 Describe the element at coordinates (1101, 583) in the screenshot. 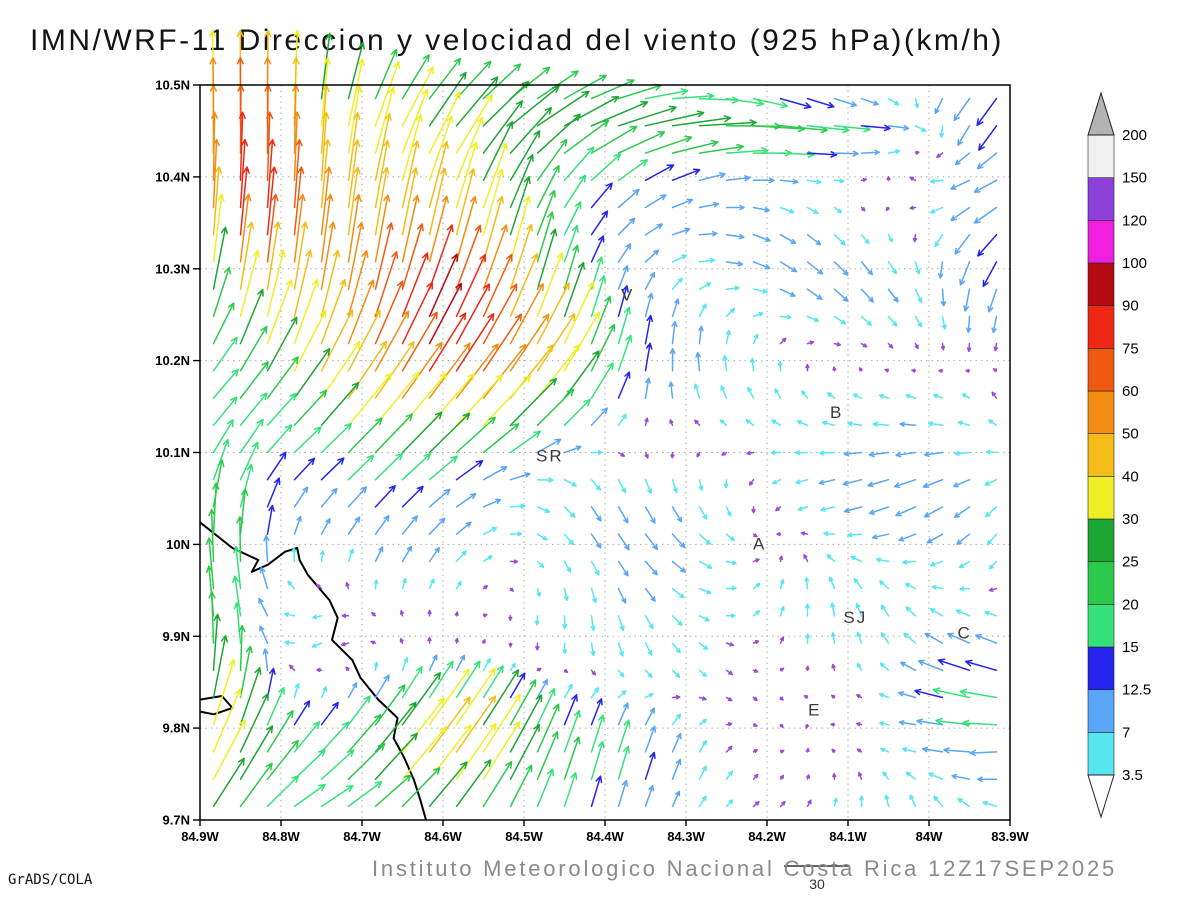

I see `colorbar-segment` at that location.